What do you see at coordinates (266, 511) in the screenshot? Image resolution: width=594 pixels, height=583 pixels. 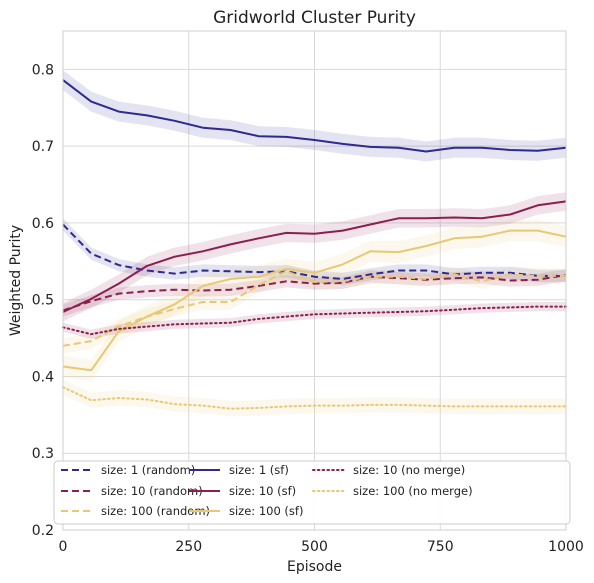 I see `legend-label-5: size: 100 (sf)` at bounding box center [266, 511].